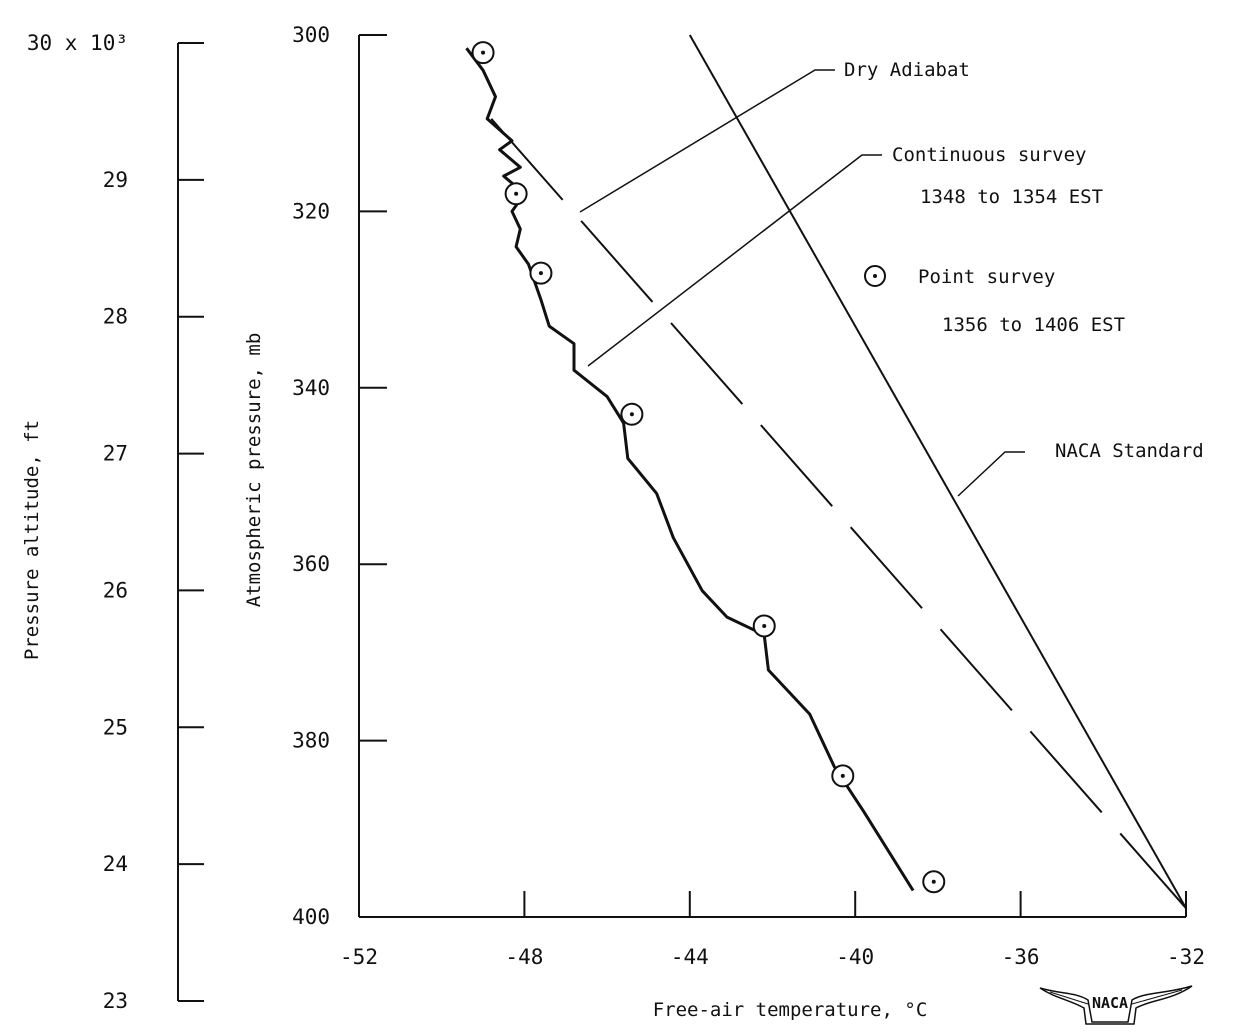 Image resolution: width=1240 pixels, height=1032 pixels. I want to click on y-tick-label: 320, so click(311, 211).